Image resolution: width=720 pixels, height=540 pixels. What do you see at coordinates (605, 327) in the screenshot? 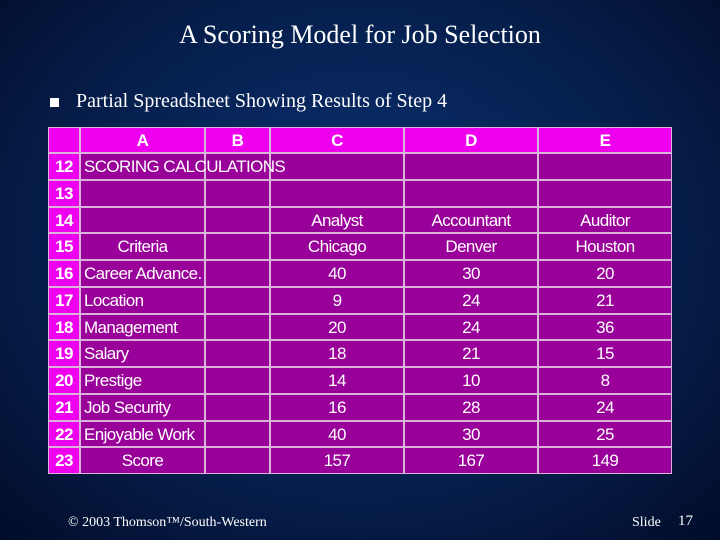
I see `table-cell: 36` at bounding box center [605, 327].